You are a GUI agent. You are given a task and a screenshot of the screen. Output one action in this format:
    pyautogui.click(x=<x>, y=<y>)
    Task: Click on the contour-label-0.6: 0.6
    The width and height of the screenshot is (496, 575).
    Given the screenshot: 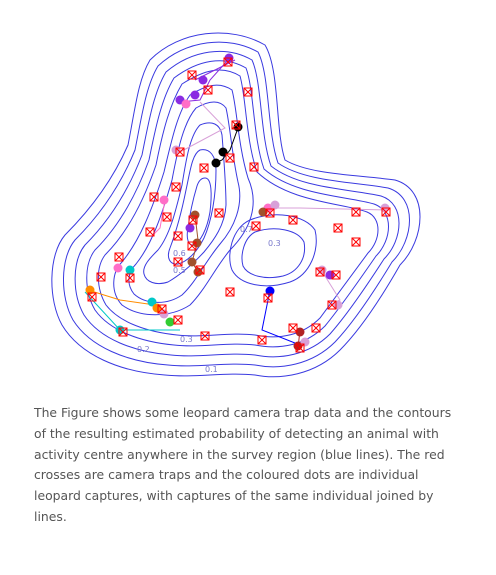 What is the action you would take?
    pyautogui.click(x=179, y=253)
    